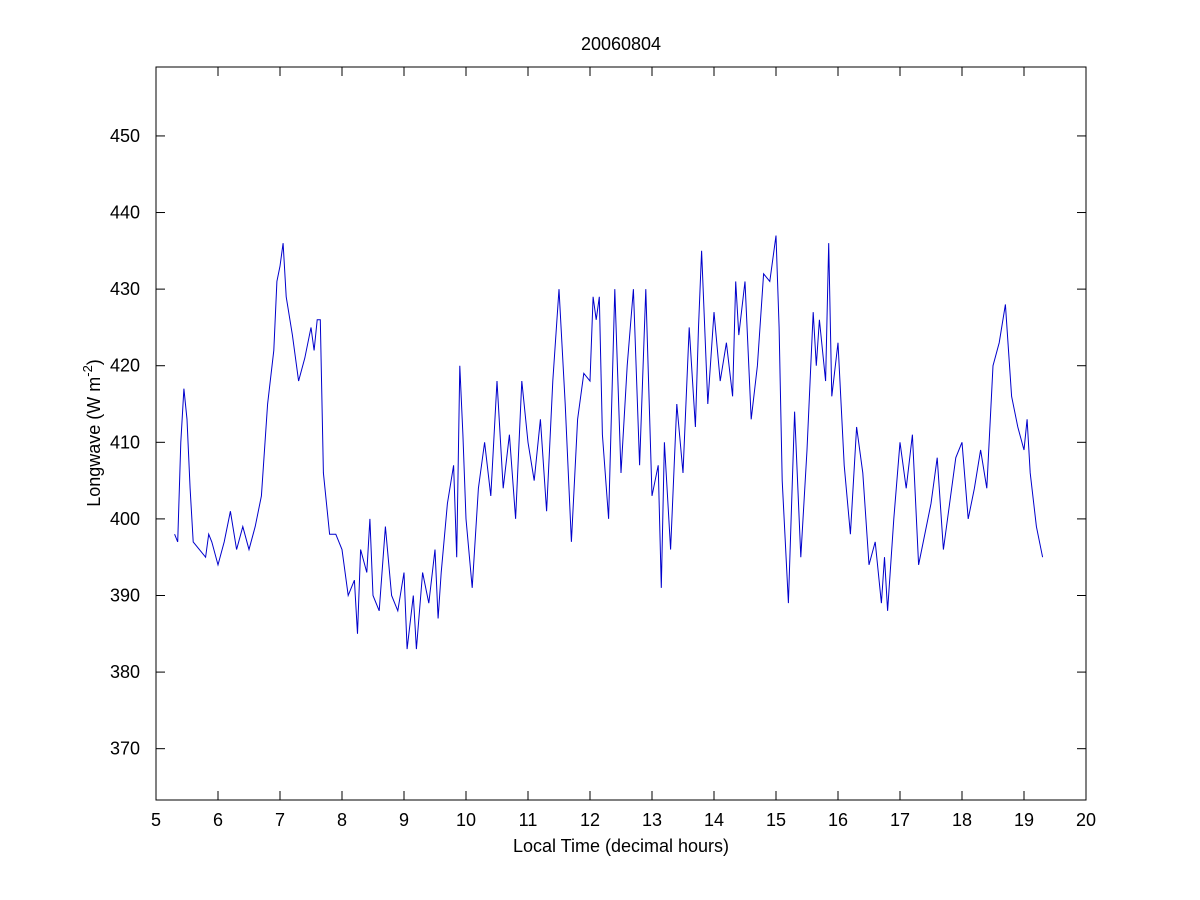 The width and height of the screenshot is (1200, 900). What do you see at coordinates (125, 366) in the screenshot?
I see `y-tick-label: 420` at bounding box center [125, 366].